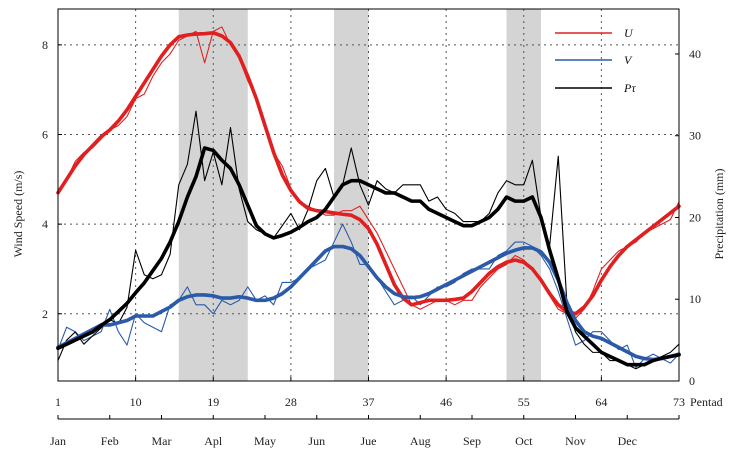  I want to click on x-tick-label-10: 10, so click(136, 402).